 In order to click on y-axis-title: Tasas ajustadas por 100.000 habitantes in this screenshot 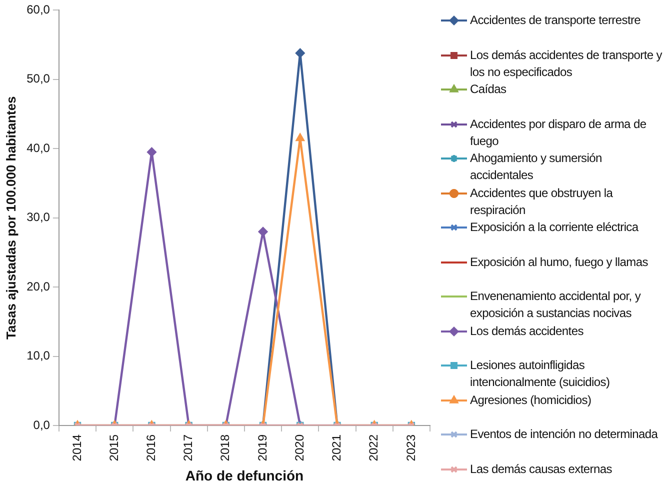, I will do `click(10, 218)`.